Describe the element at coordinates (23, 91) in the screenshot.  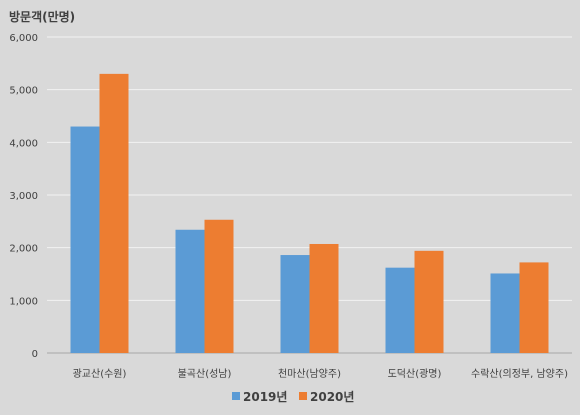
I see `y-tick-label: 5,000` at that location.